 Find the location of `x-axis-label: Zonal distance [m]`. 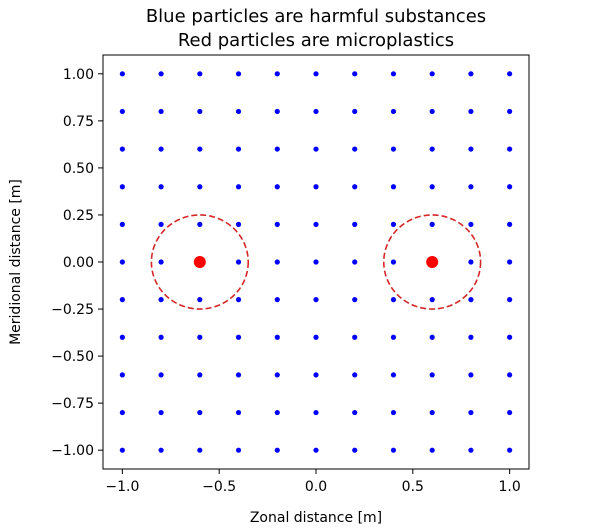

x-axis-label: Zonal distance [m] is located at coordinates (316, 518).